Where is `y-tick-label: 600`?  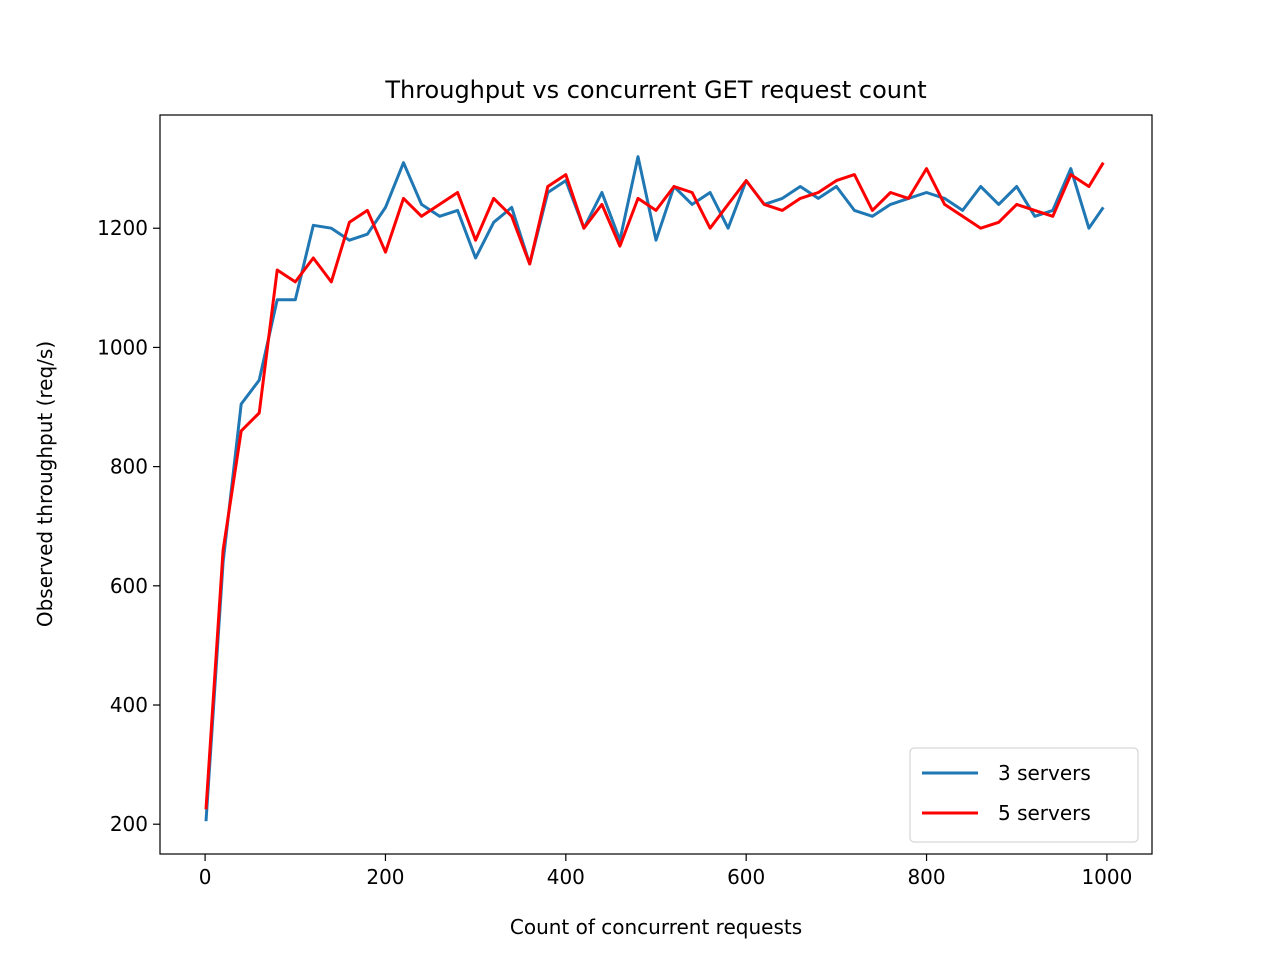
y-tick-label: 600 is located at coordinates (129, 586).